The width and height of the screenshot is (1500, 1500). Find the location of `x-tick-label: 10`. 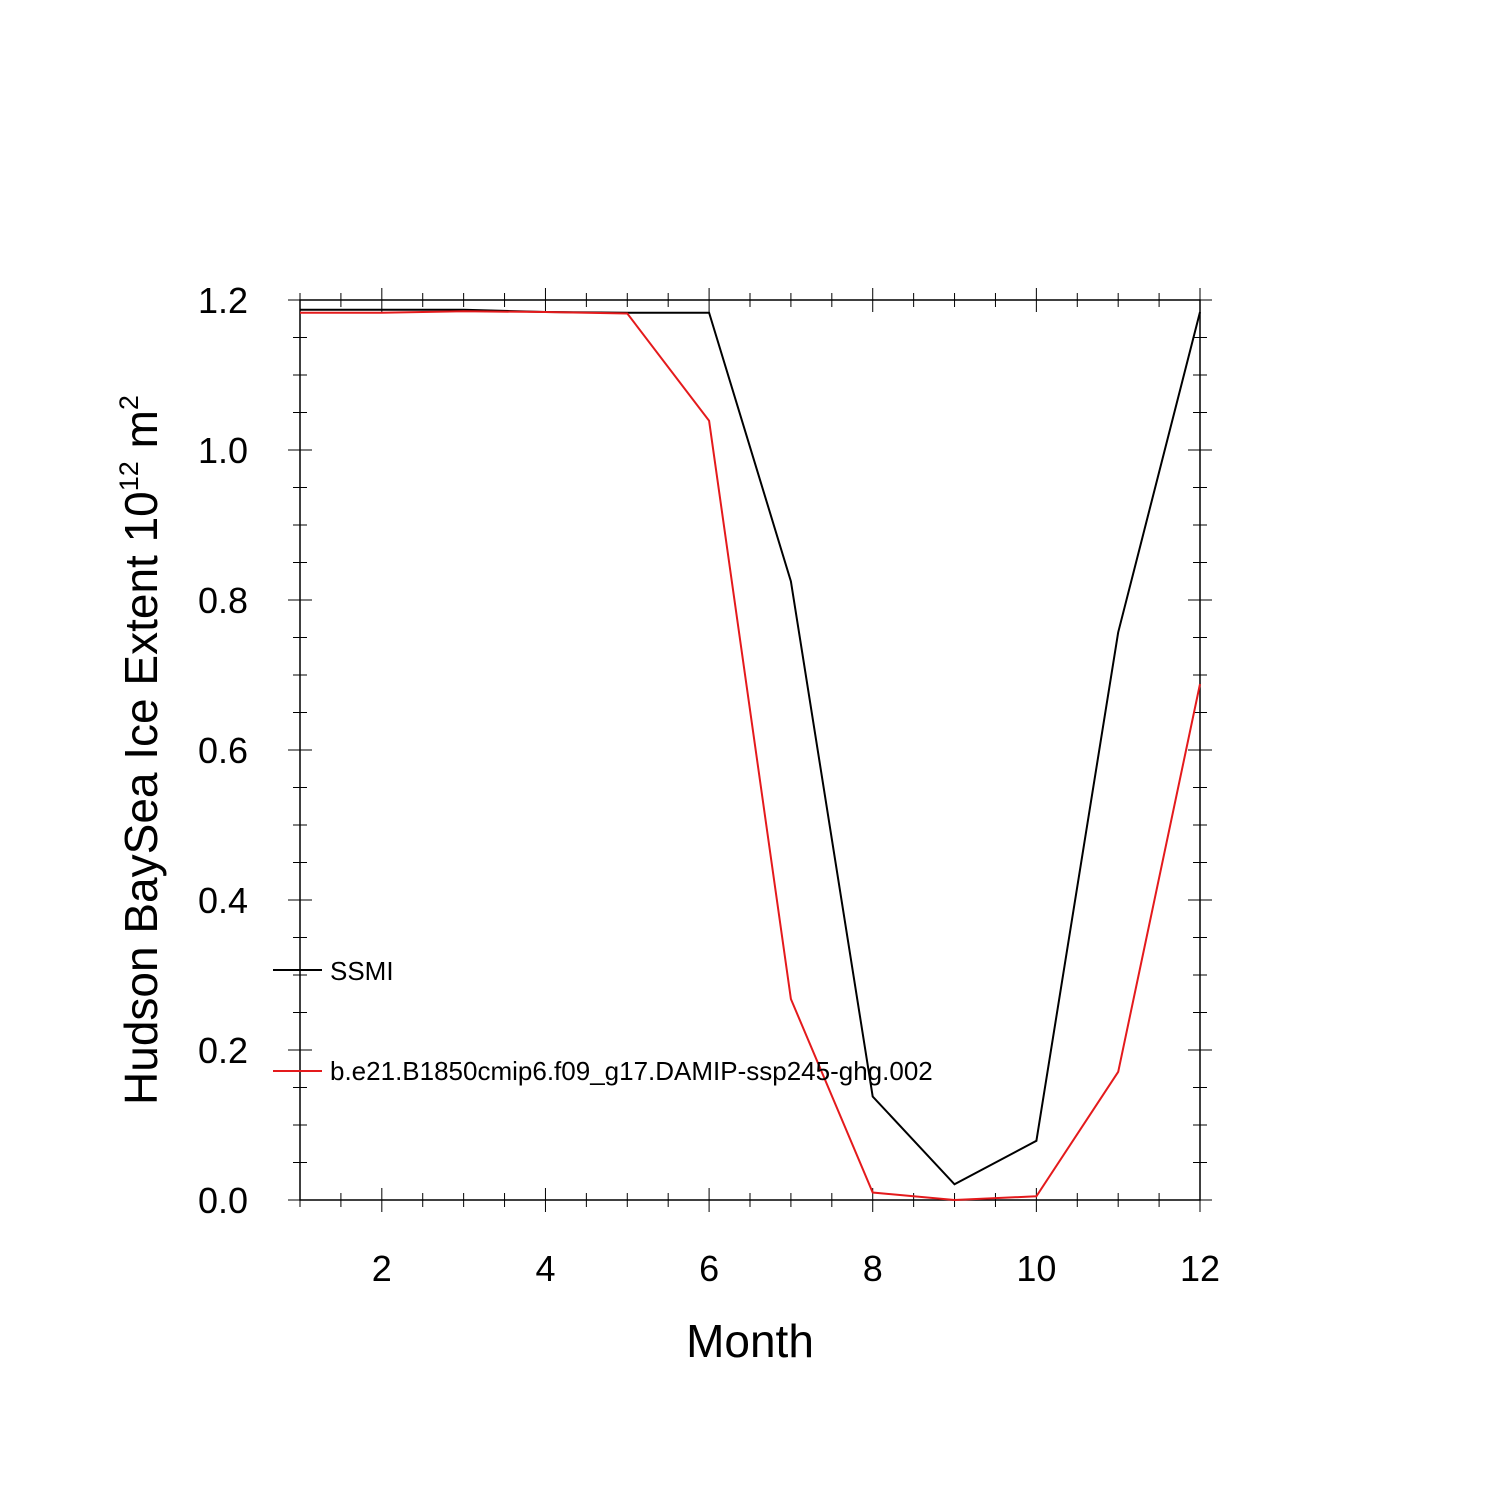

x-tick-label: 10 is located at coordinates (1036, 1268).